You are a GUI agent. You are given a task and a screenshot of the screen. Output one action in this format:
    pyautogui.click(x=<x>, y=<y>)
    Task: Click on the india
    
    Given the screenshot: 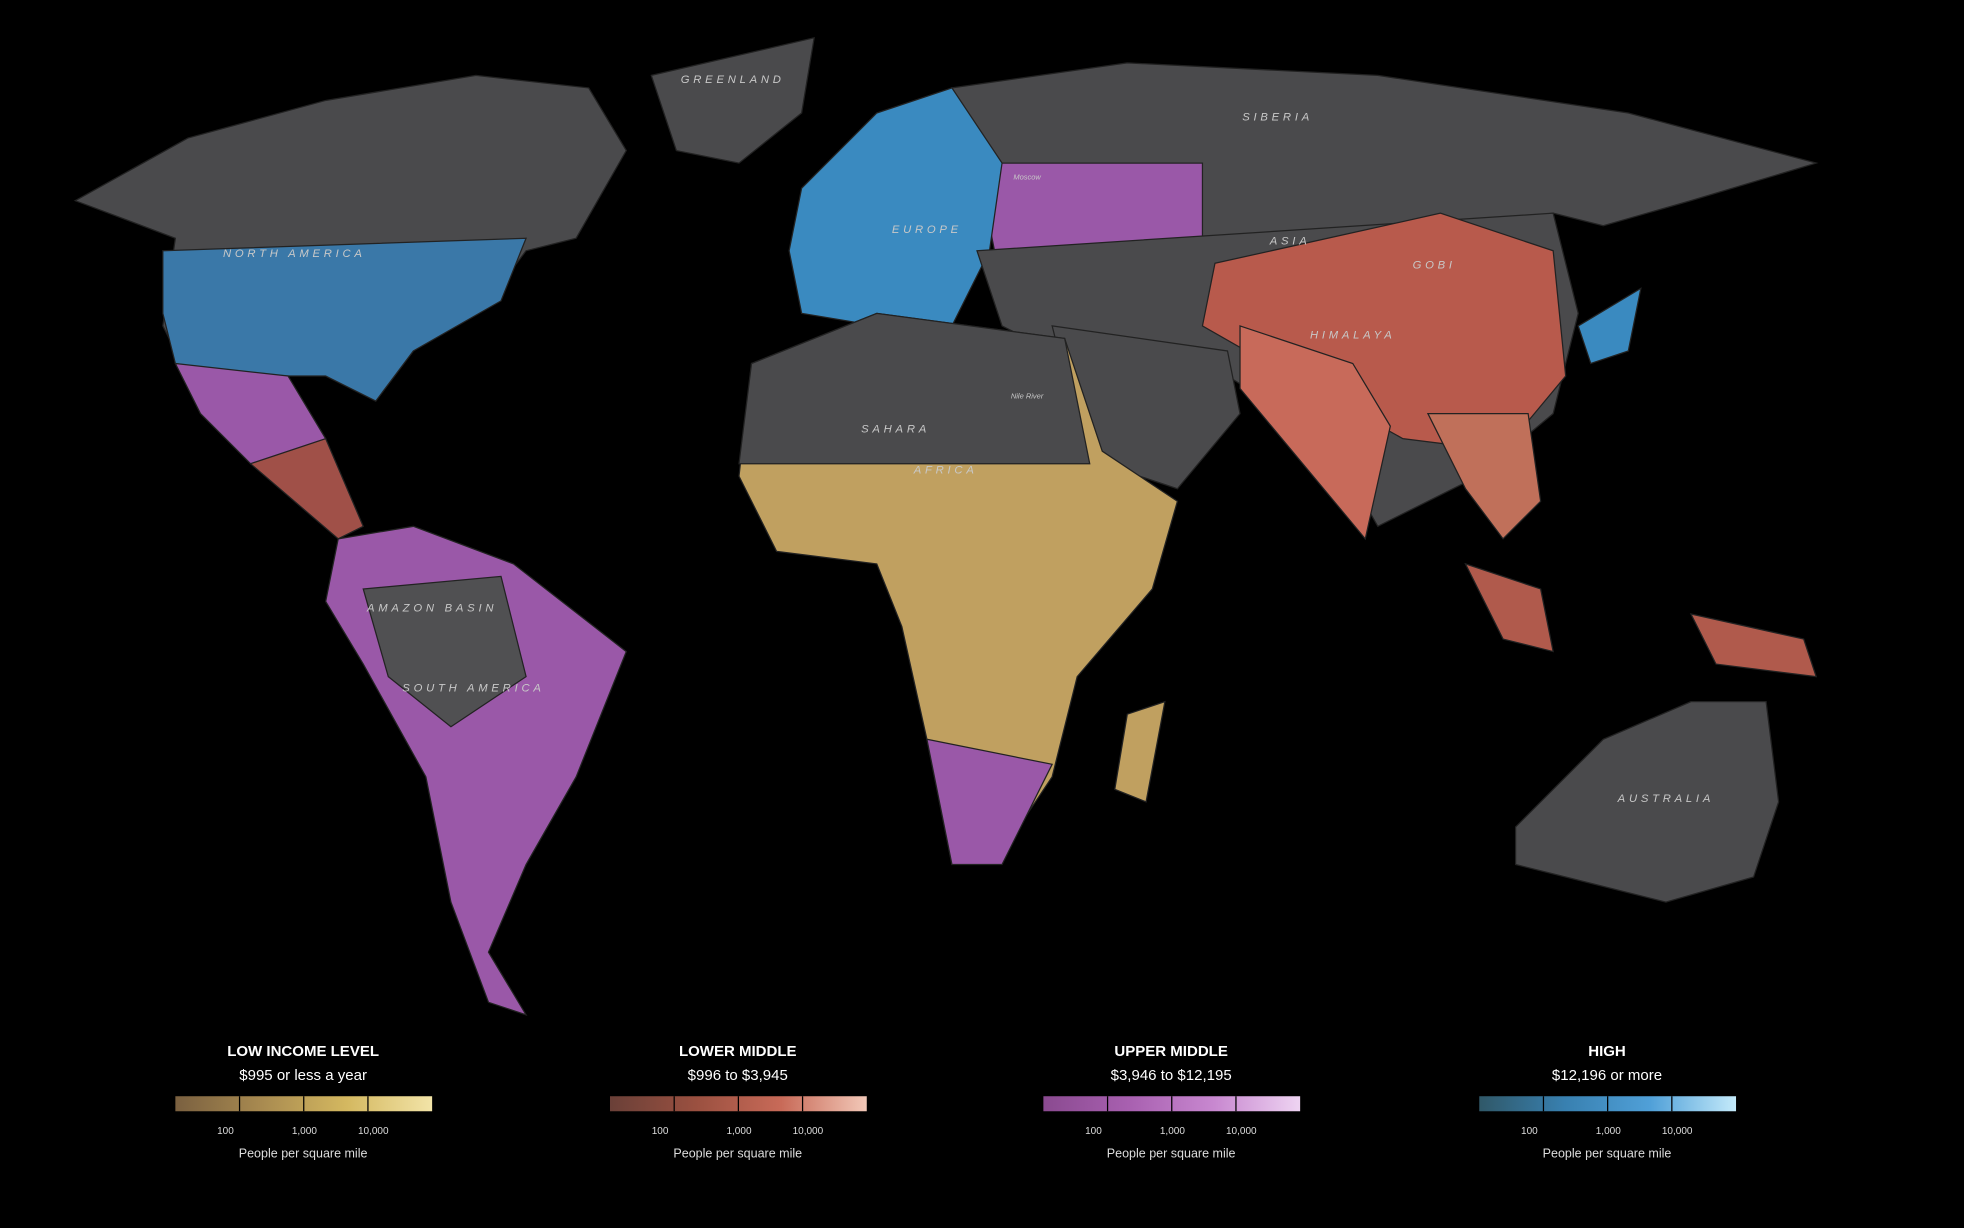 What is the action you would take?
    pyautogui.click(x=1315, y=433)
    